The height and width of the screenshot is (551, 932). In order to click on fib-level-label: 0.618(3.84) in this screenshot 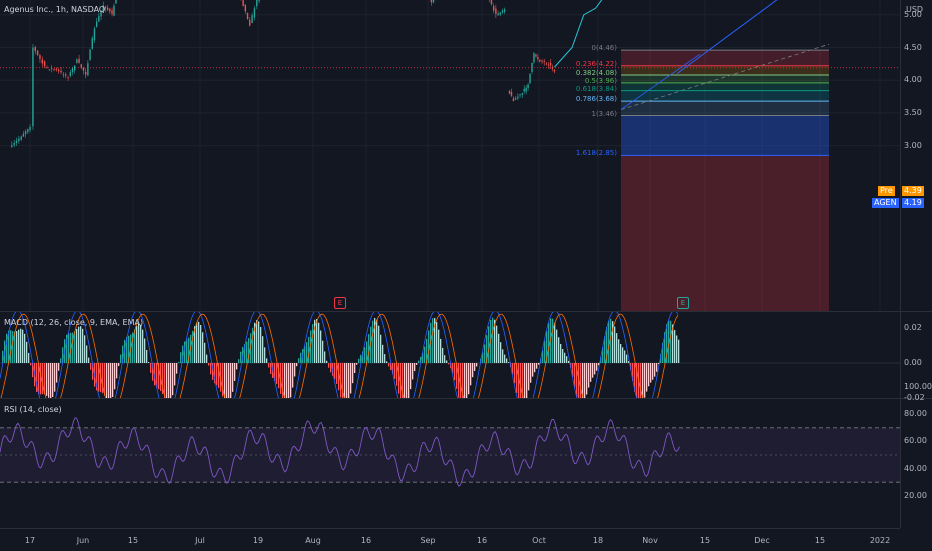, I will do `click(596, 89)`.